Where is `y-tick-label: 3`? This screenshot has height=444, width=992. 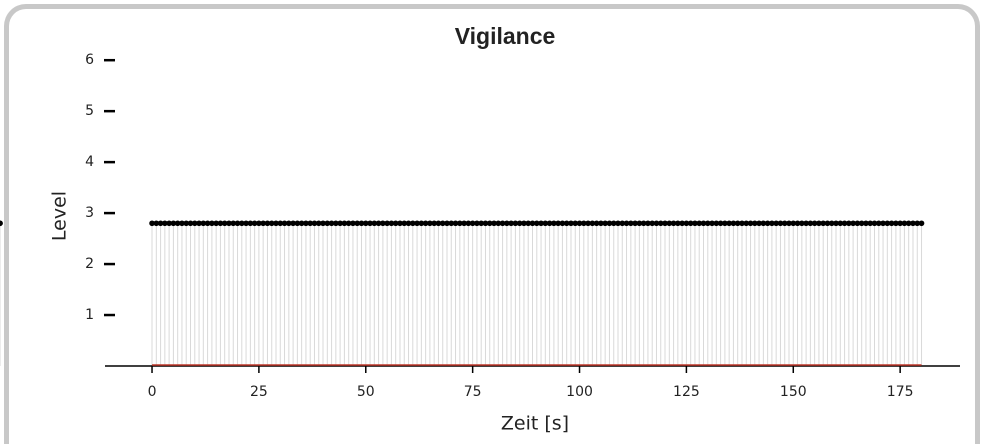
y-tick-label: 3 is located at coordinates (89, 213).